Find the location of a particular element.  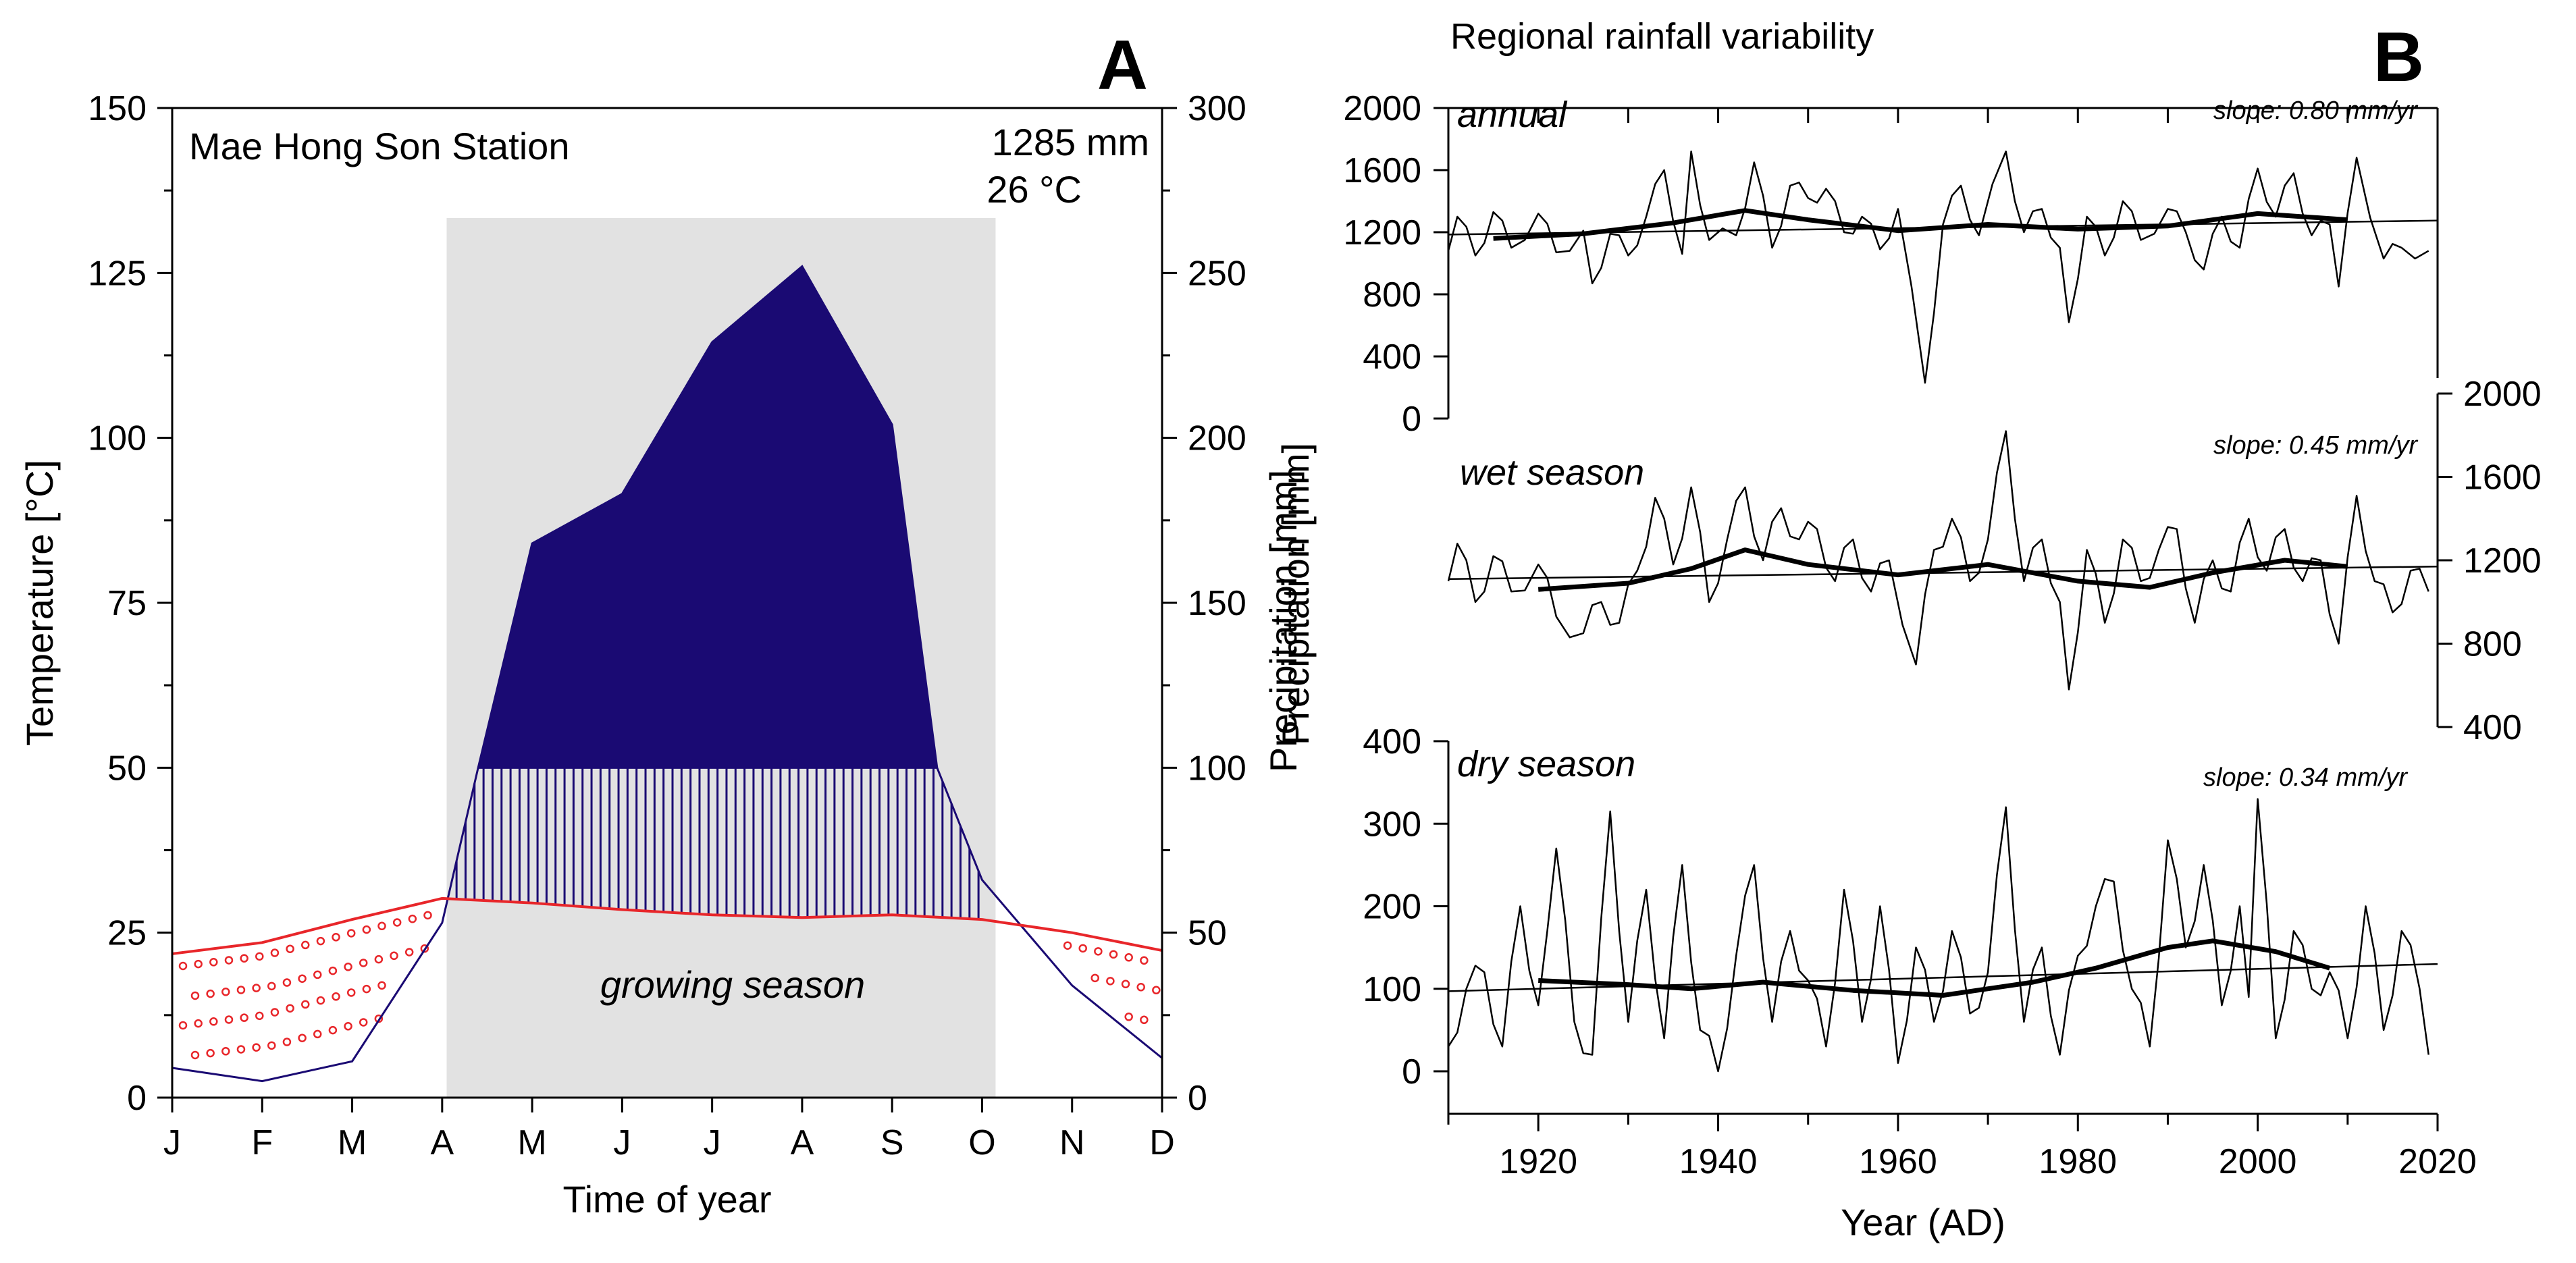

smoothed-series-line is located at coordinates (1935, 968).